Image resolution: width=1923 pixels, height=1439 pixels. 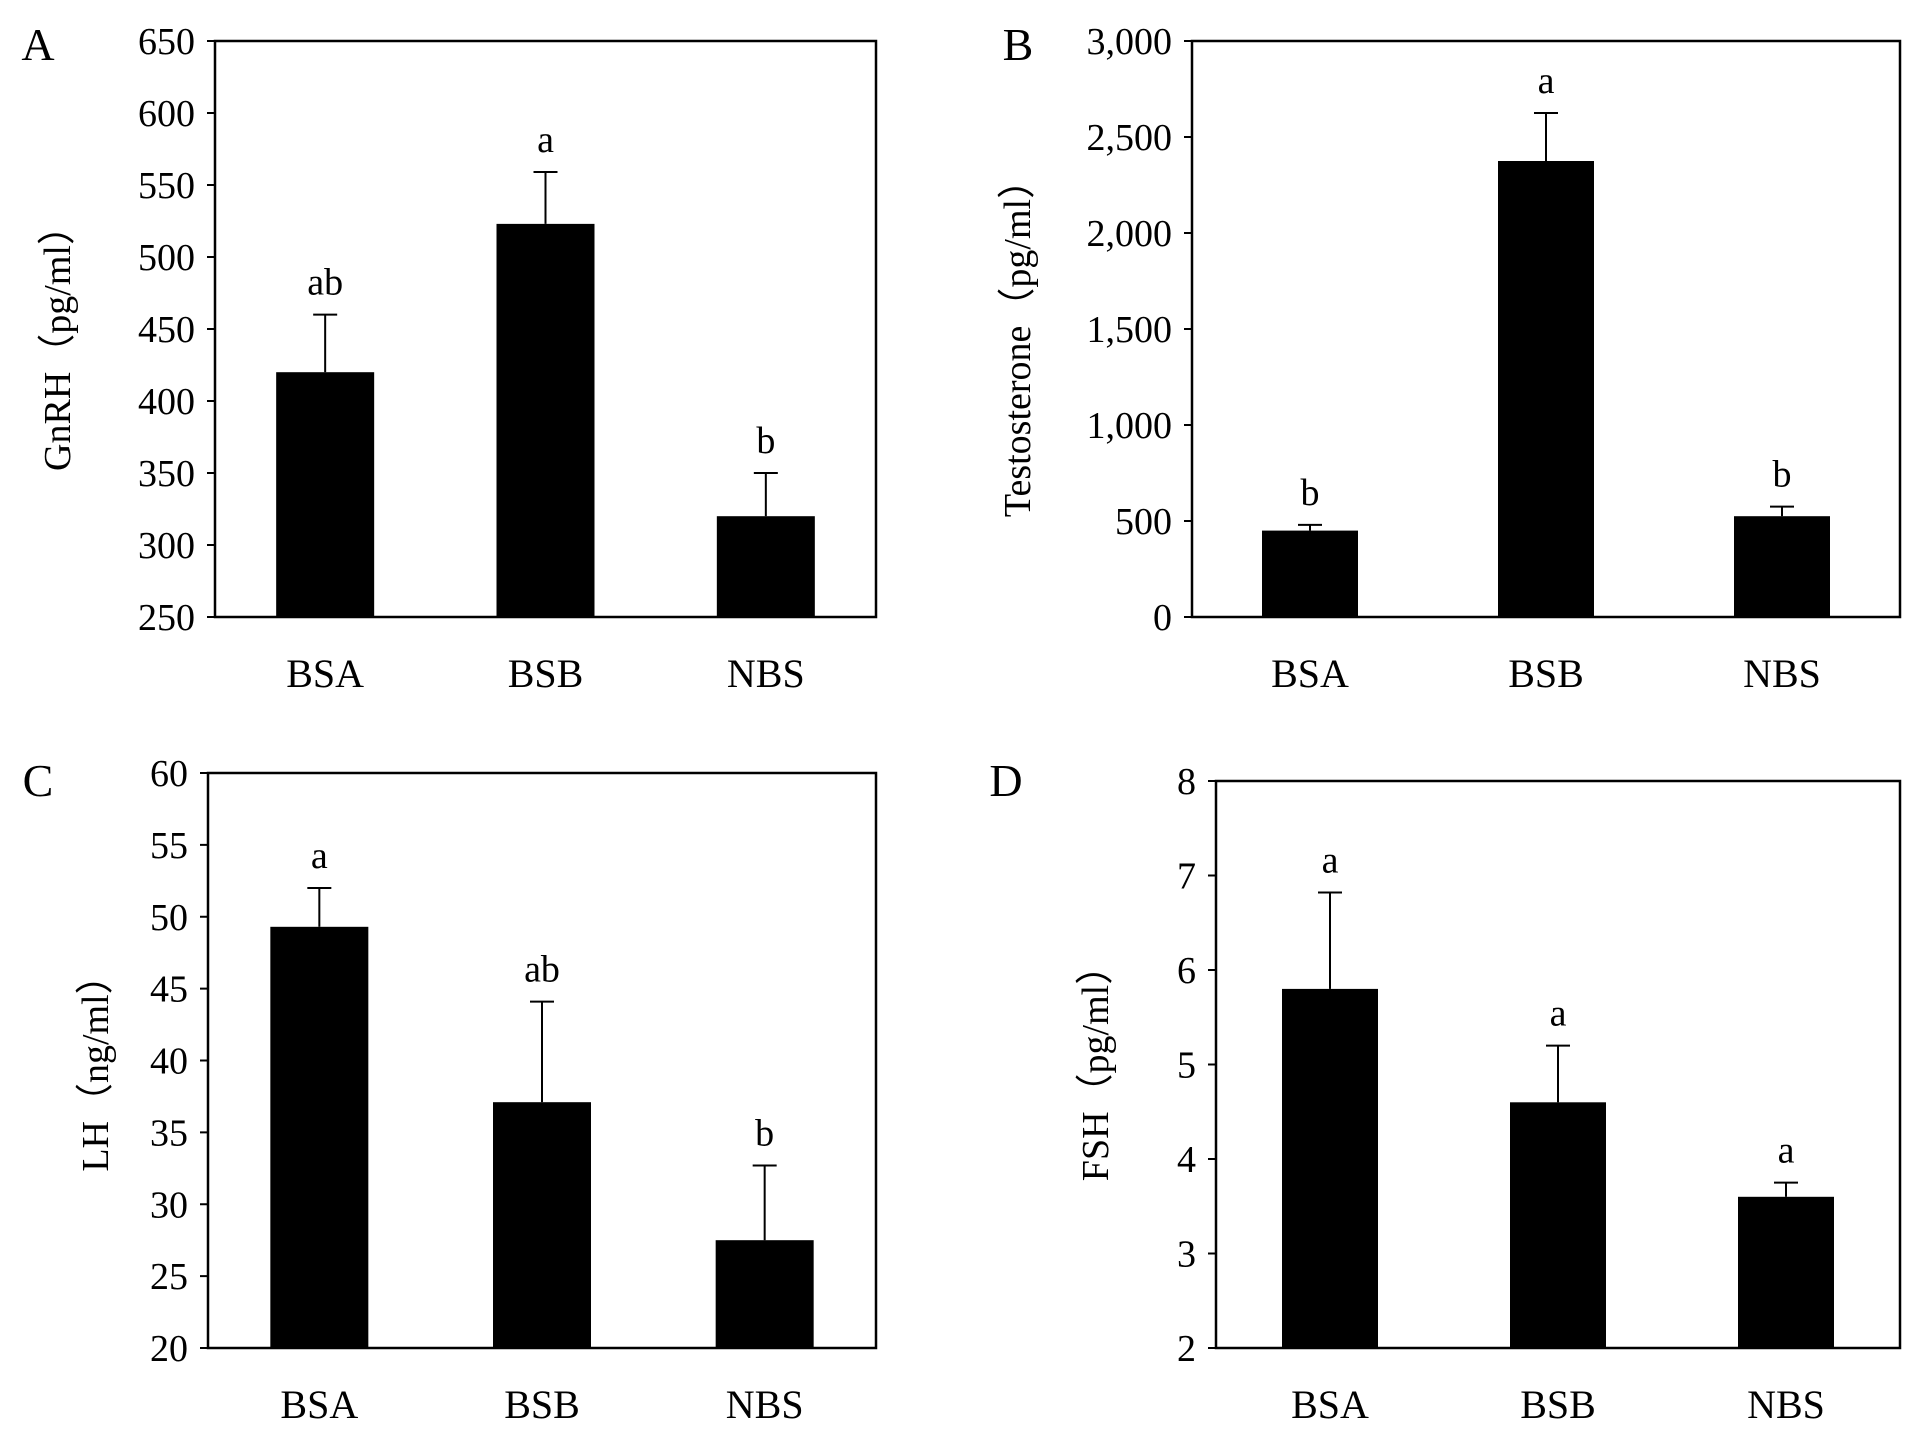 I want to click on panel-c-ytick-label: 55, so click(x=169, y=846).